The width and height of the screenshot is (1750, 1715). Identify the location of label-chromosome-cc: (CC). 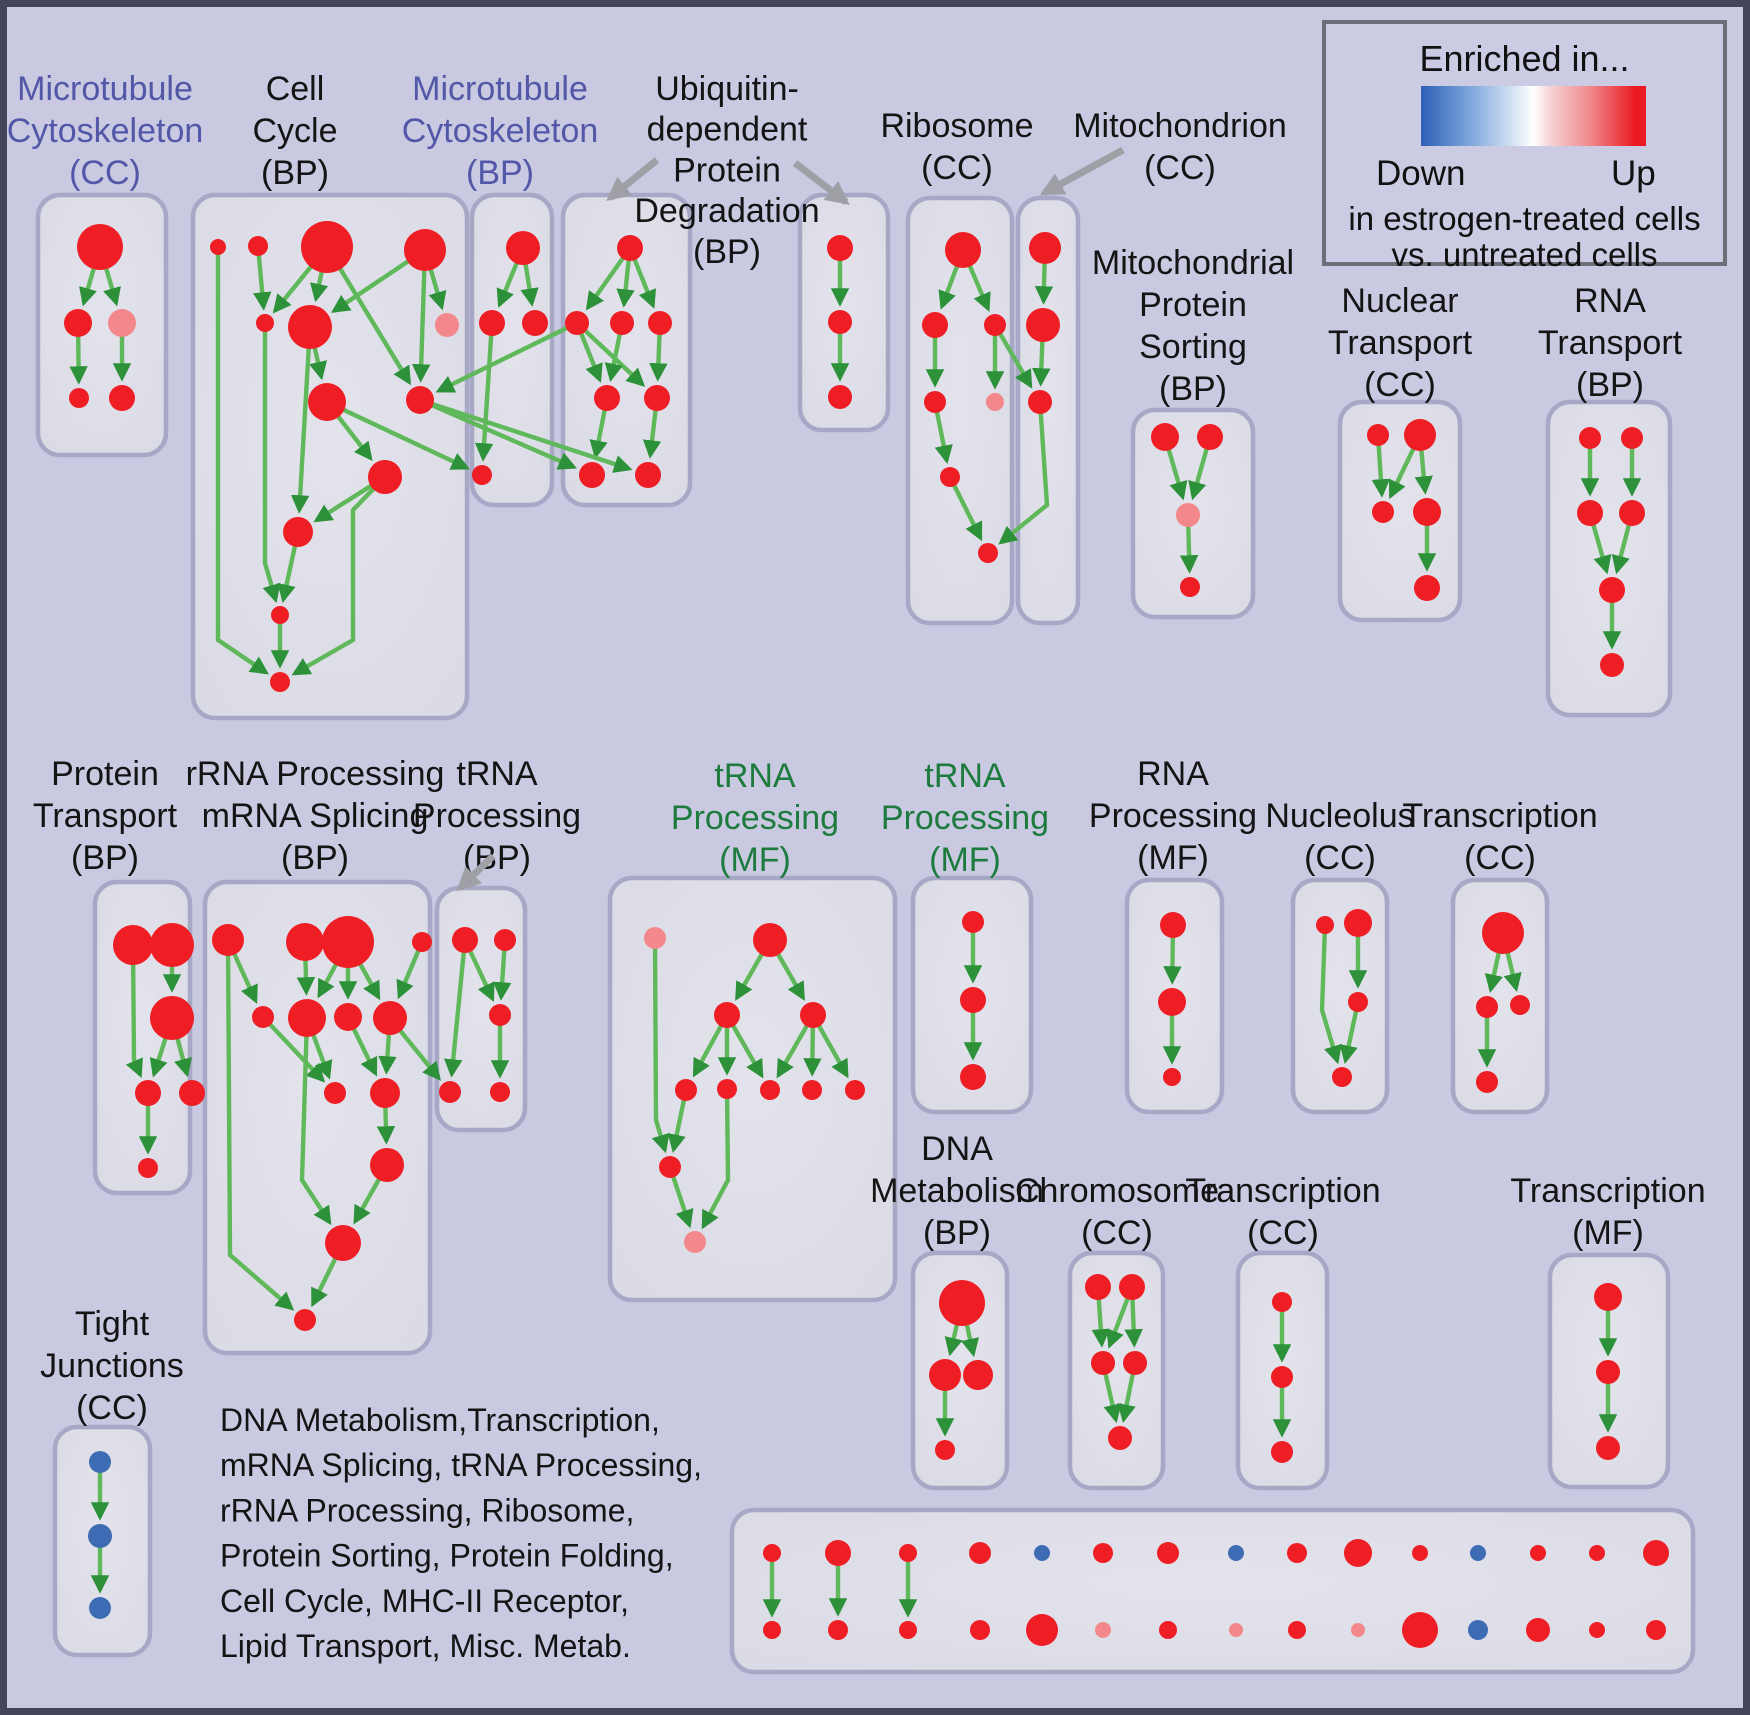
(1117, 1233).